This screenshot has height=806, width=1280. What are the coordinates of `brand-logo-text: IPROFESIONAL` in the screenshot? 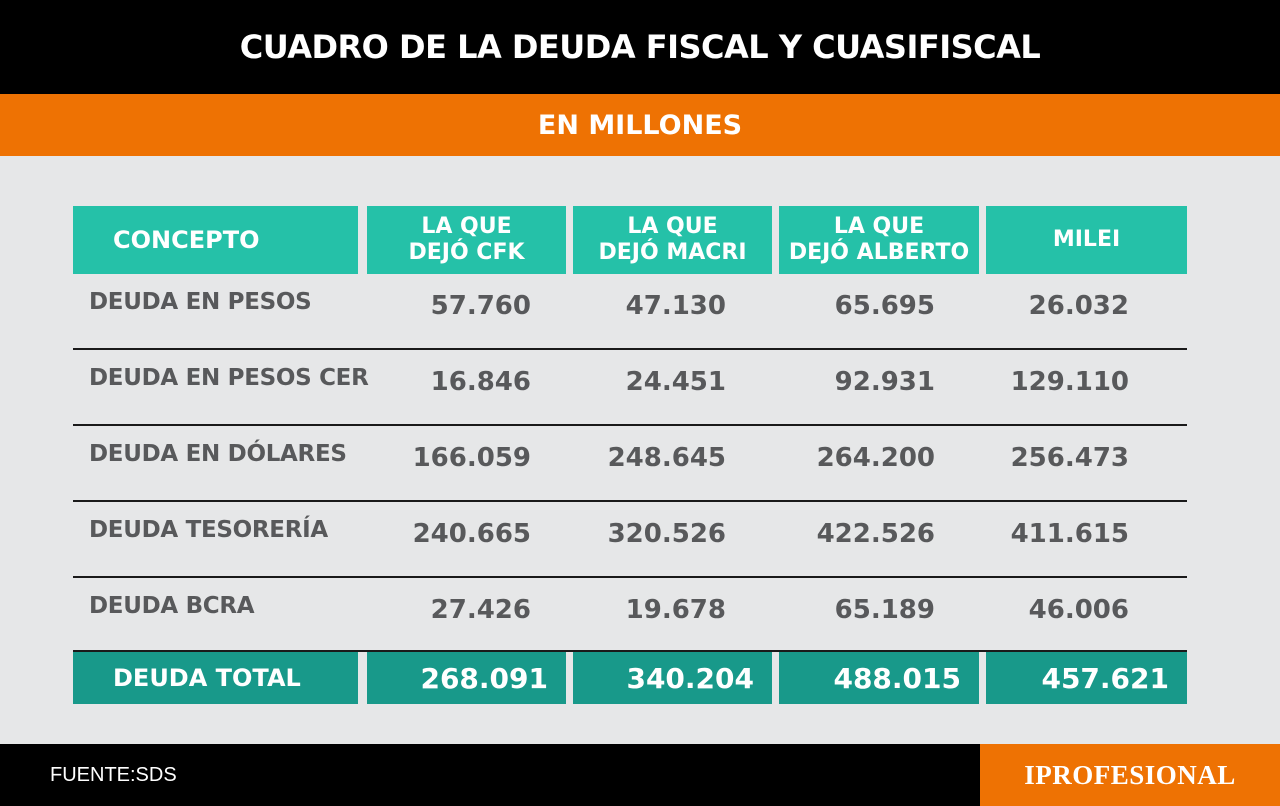 It's located at (1130, 774).